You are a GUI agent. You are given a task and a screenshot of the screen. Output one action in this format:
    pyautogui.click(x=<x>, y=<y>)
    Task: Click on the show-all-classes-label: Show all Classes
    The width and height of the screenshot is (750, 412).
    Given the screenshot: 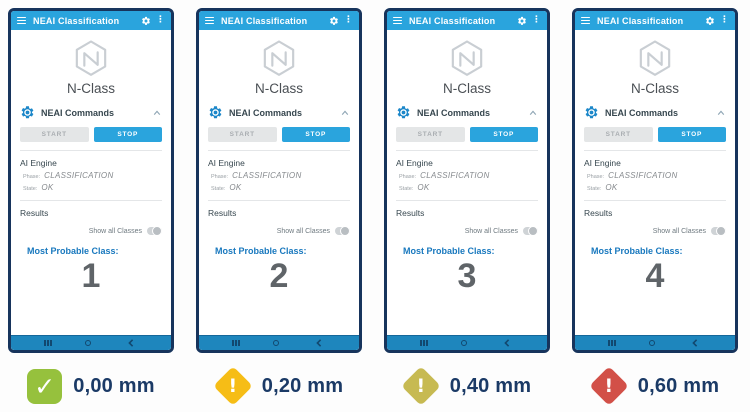 What is the action you would take?
    pyautogui.click(x=491, y=231)
    